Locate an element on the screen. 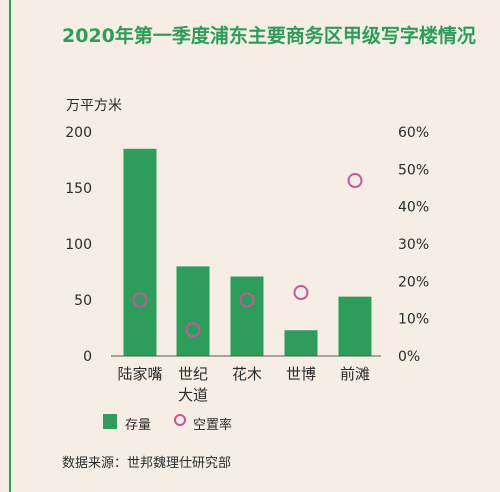 The image size is (500, 492). source-note: 数据来源：世邦魏理仕研究部 is located at coordinates (147, 463).